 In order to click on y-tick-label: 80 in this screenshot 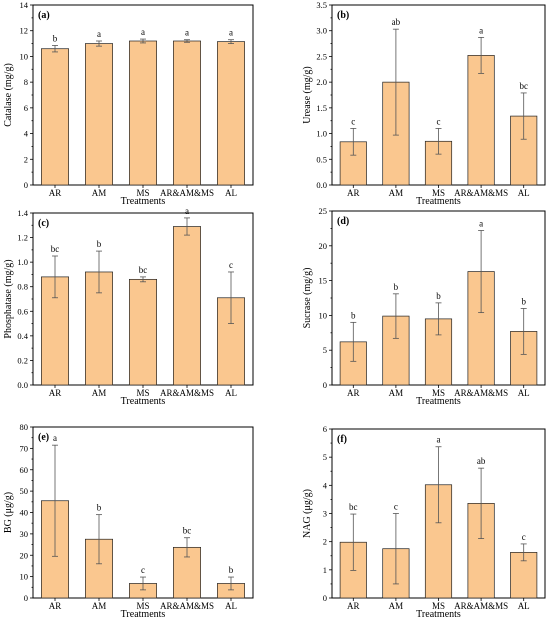, I will do `click(24, 427)`.